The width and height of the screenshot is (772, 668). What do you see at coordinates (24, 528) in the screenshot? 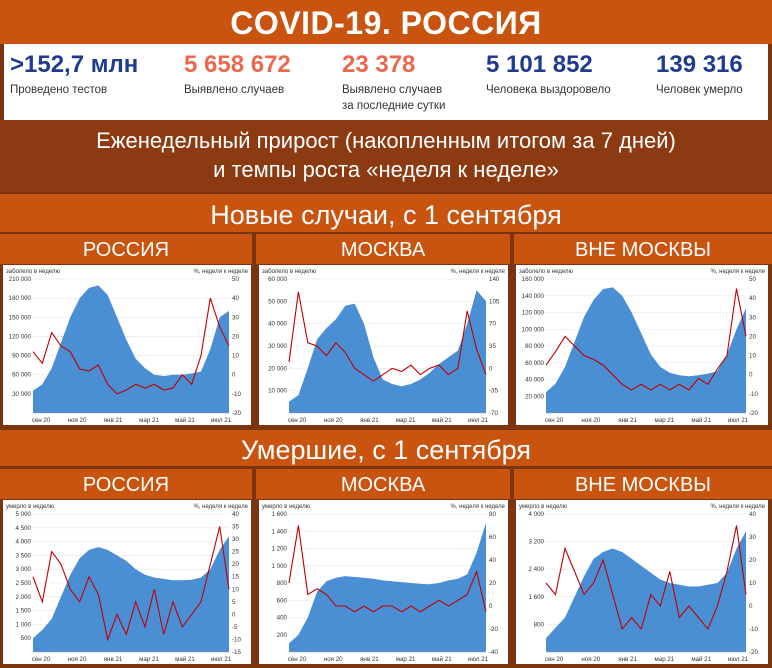
I see `y-tick-left: 4 500` at bounding box center [24, 528].